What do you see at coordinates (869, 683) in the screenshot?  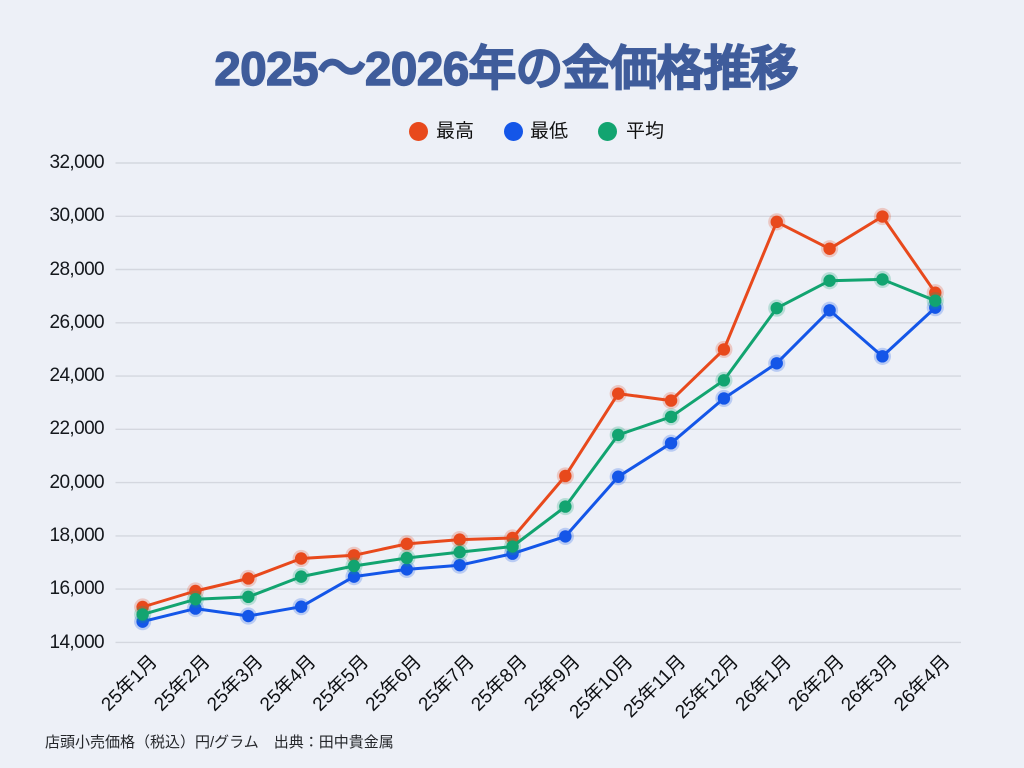 I see `svg-text: 26年3月` at bounding box center [869, 683].